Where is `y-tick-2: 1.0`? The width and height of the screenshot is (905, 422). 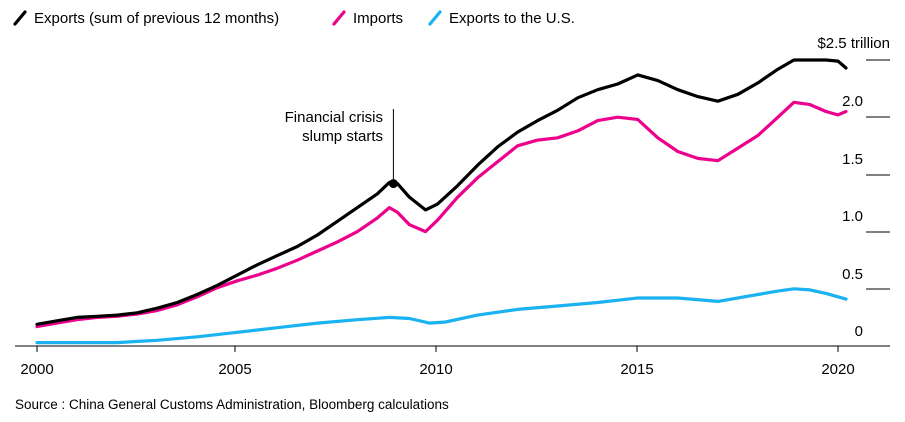 y-tick-2: 1.0 is located at coordinates (866, 220).